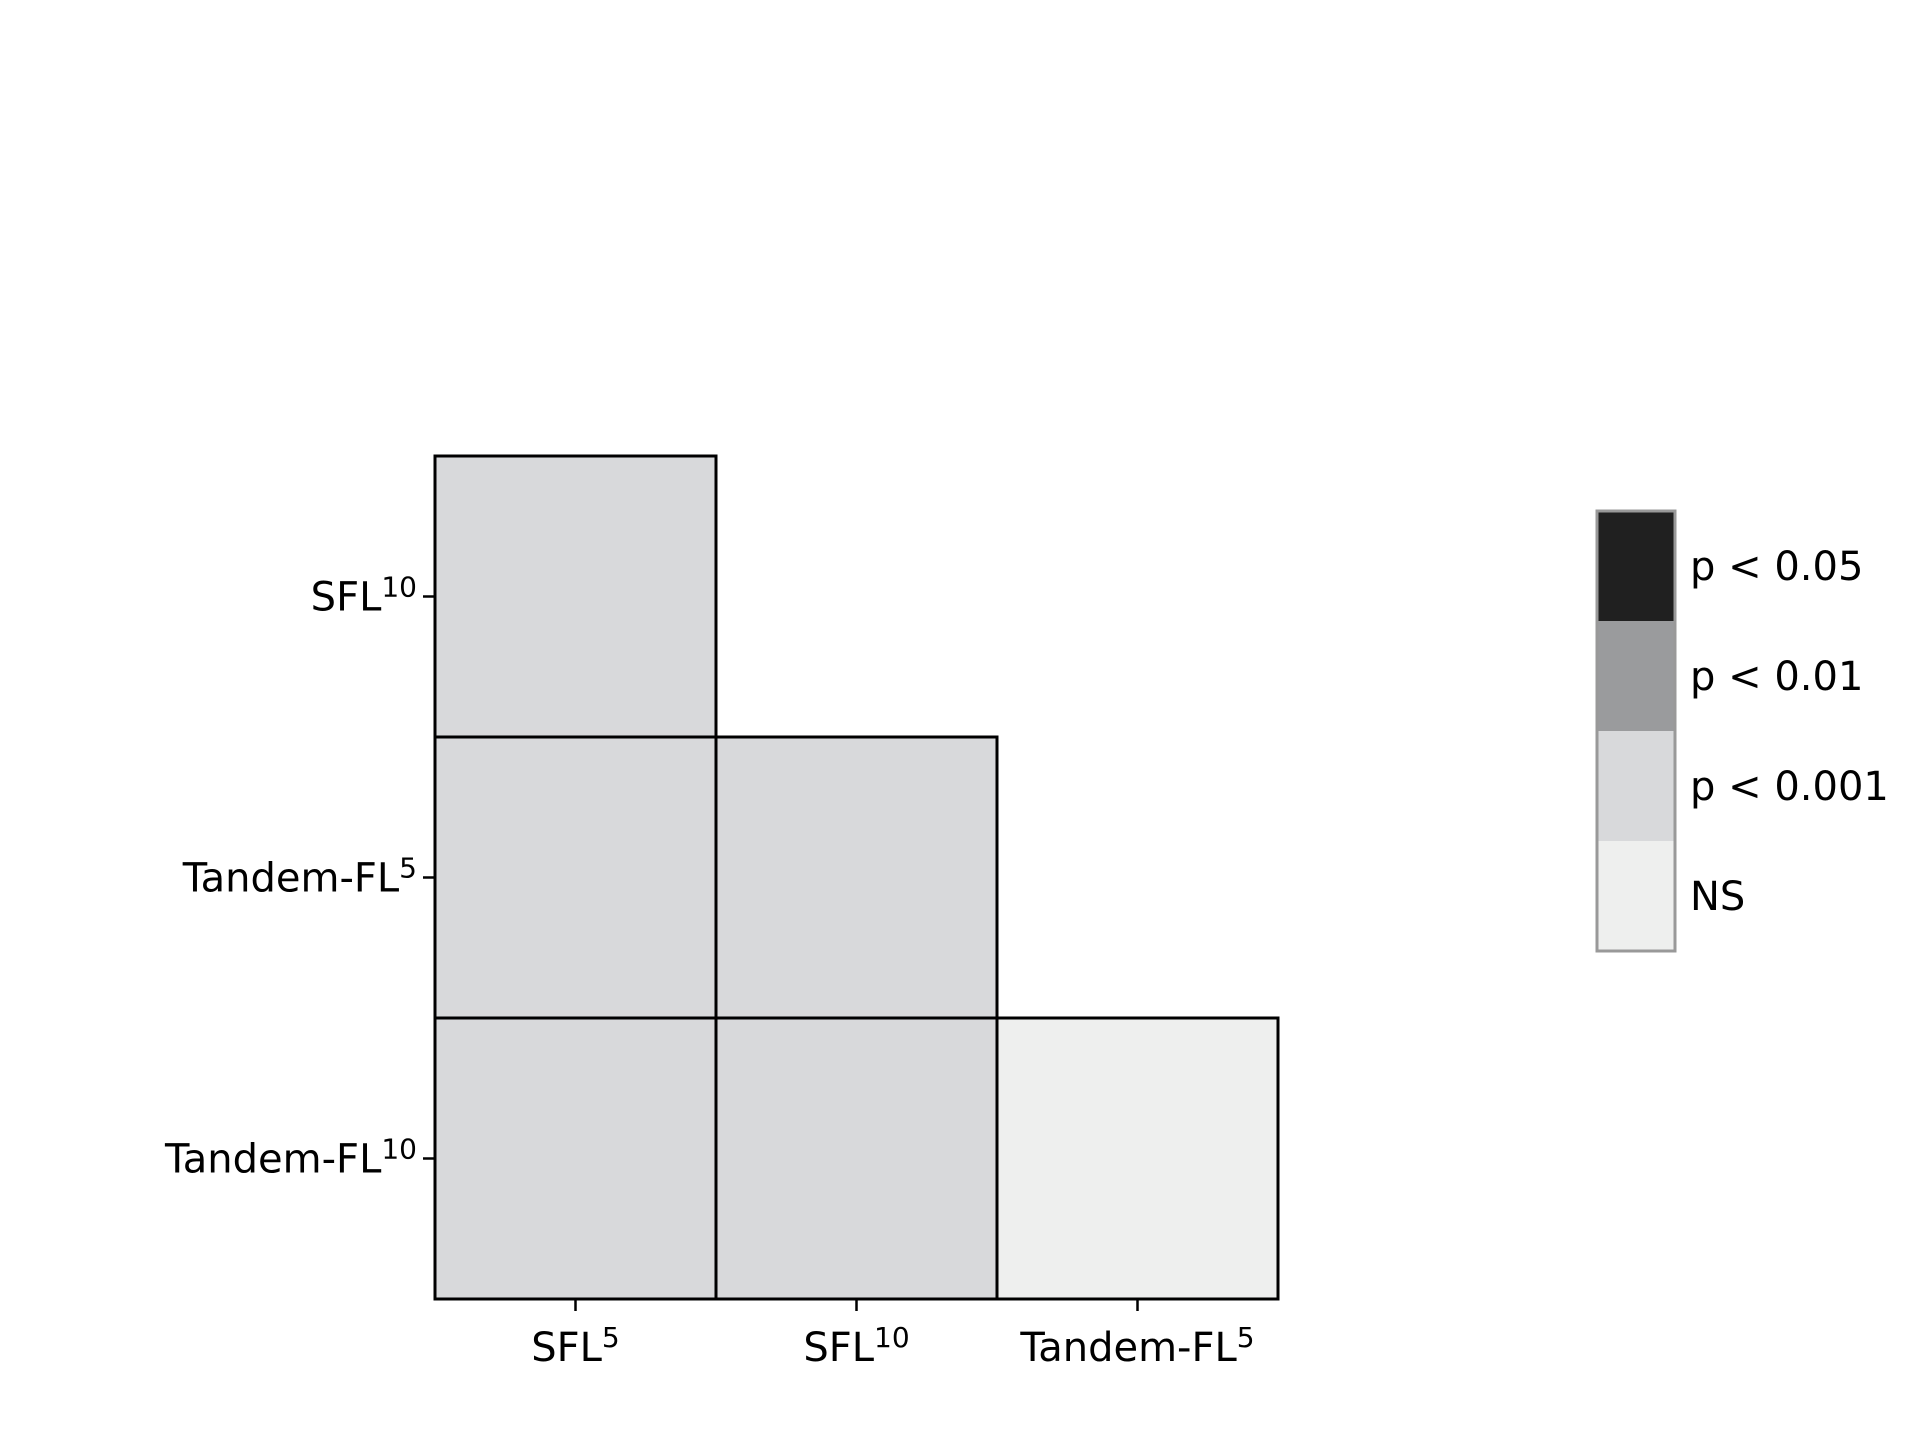 This screenshot has height=1440, width=1920. What do you see at coordinates (1136, 1346) in the screenshot?
I see `x-tick-label-2: Tandem-FL5` at bounding box center [1136, 1346].